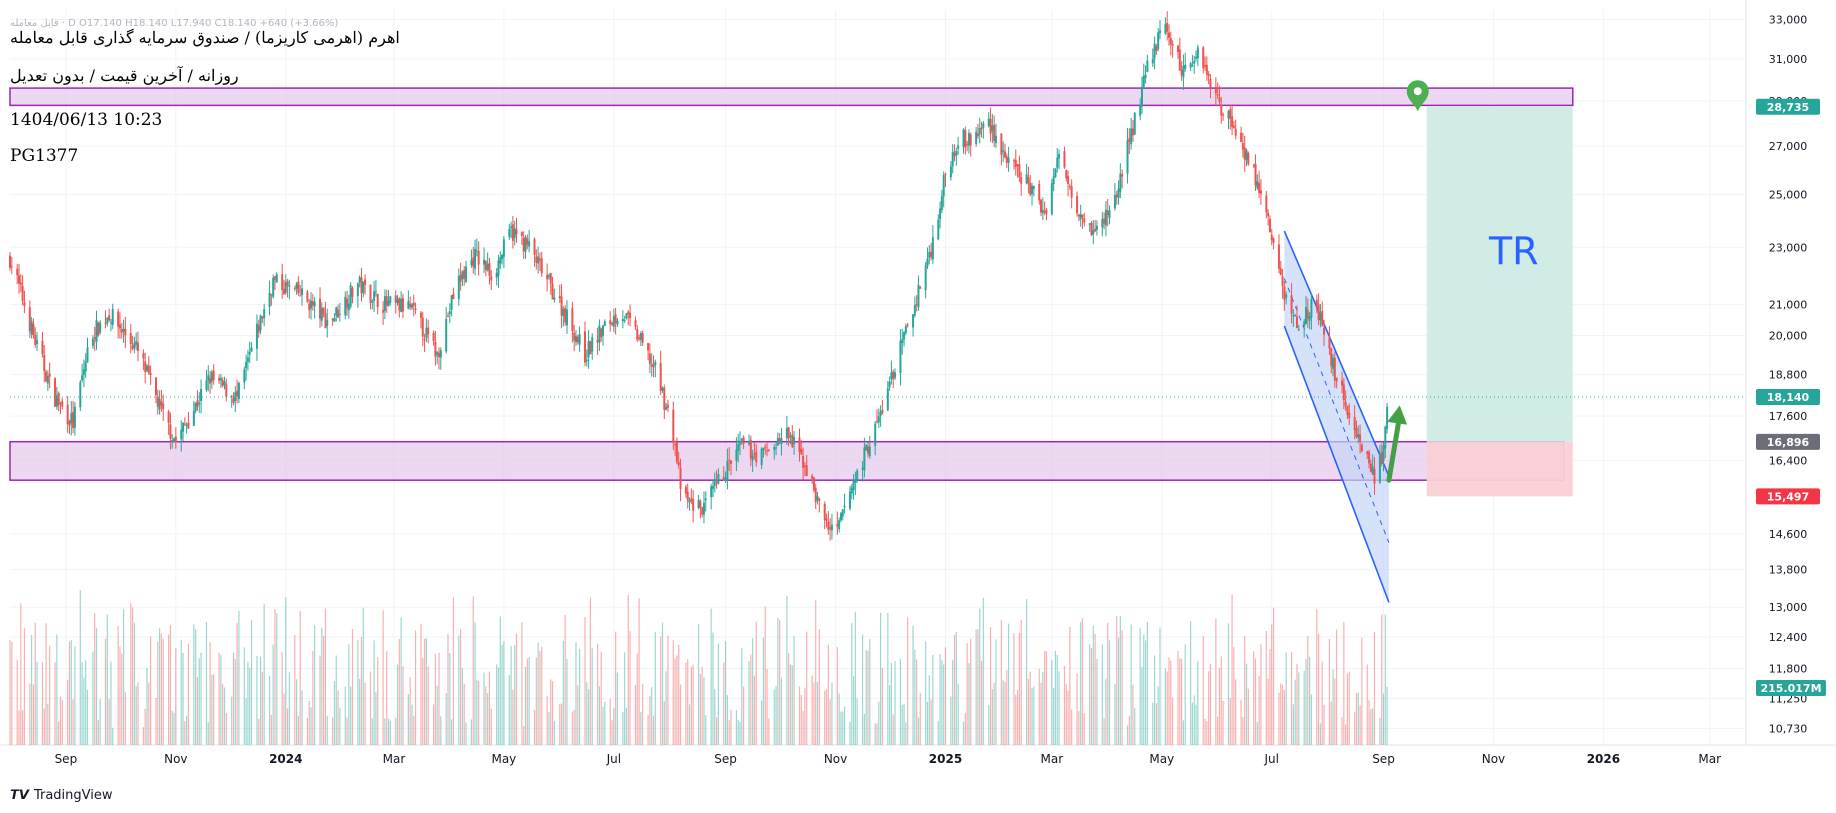  What do you see at coordinates (61, 795) in the screenshot?
I see `tradingview-logo: 𝙏𝙑 TradingView` at bounding box center [61, 795].